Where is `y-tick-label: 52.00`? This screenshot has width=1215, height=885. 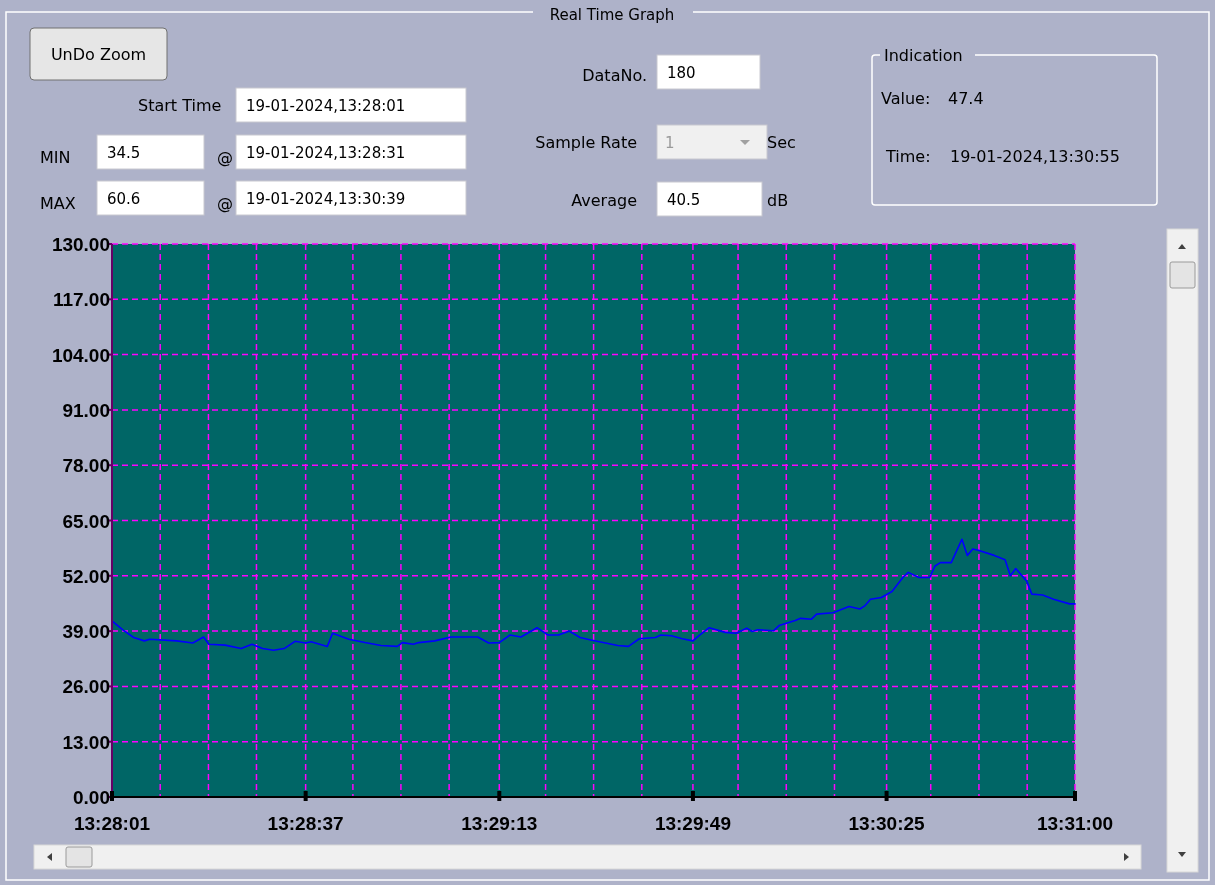
y-tick-label: 52.00 is located at coordinates (86, 576).